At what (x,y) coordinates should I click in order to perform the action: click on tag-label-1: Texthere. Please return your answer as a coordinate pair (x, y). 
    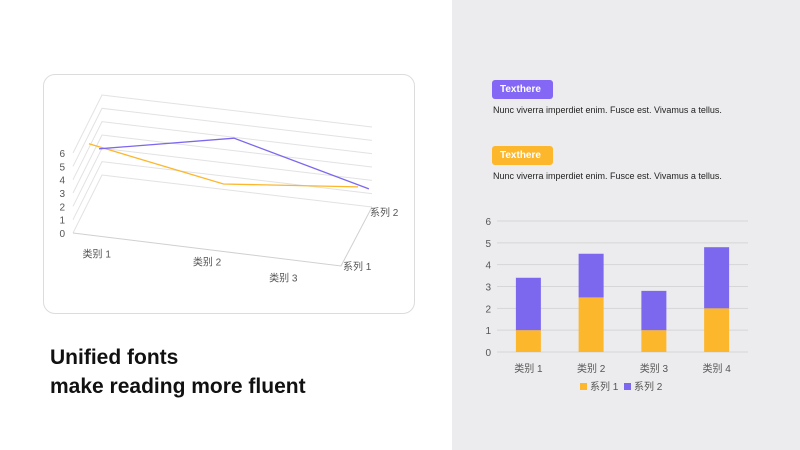
    Looking at the image, I should click on (522, 89).